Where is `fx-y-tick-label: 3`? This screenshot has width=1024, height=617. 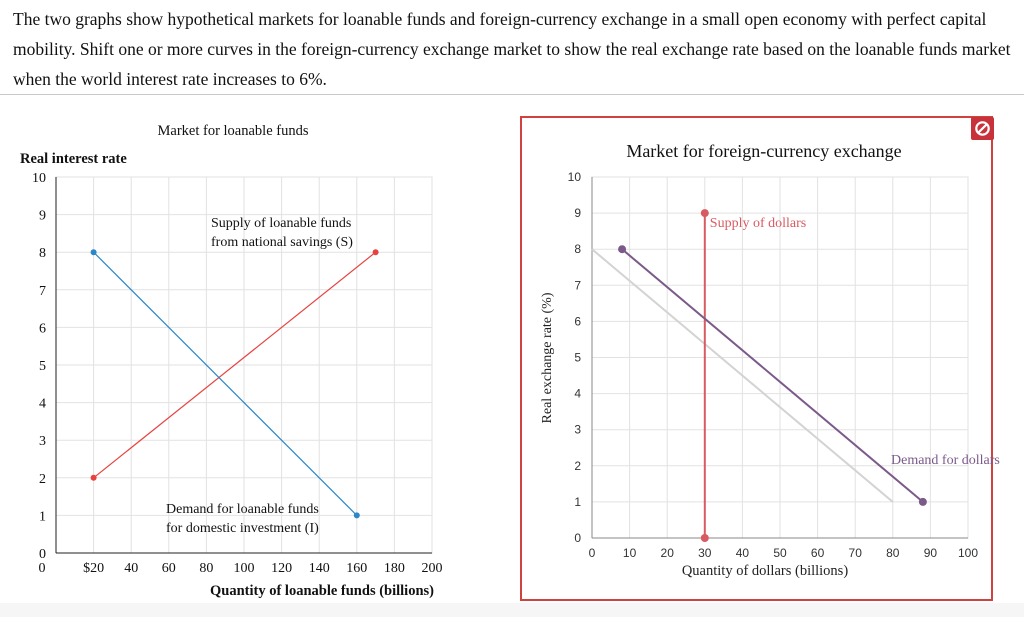
fx-y-tick-label: 3 is located at coordinates (577, 430).